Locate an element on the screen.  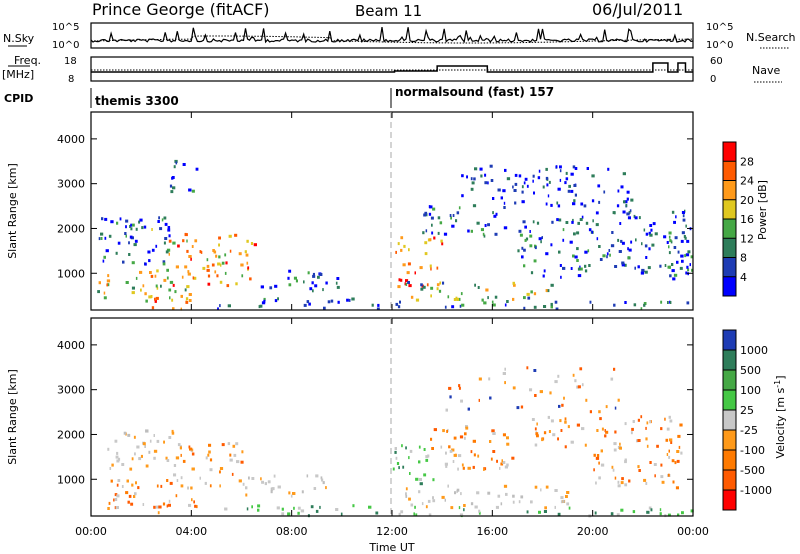
colorbar-swatch is located at coordinates (729, 152).